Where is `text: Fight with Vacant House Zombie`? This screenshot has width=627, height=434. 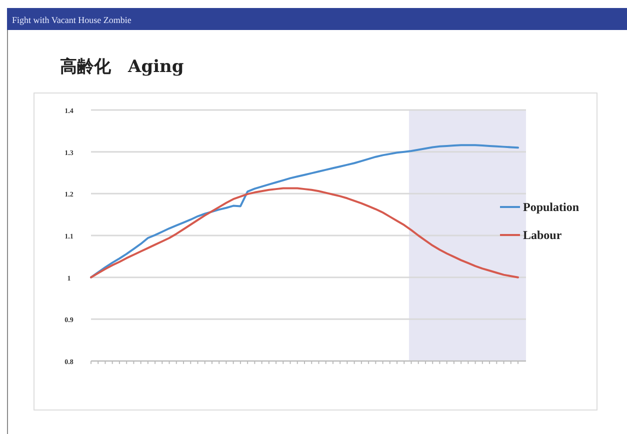
text: Fight with Vacant House Zombie is located at coordinates (72, 20).